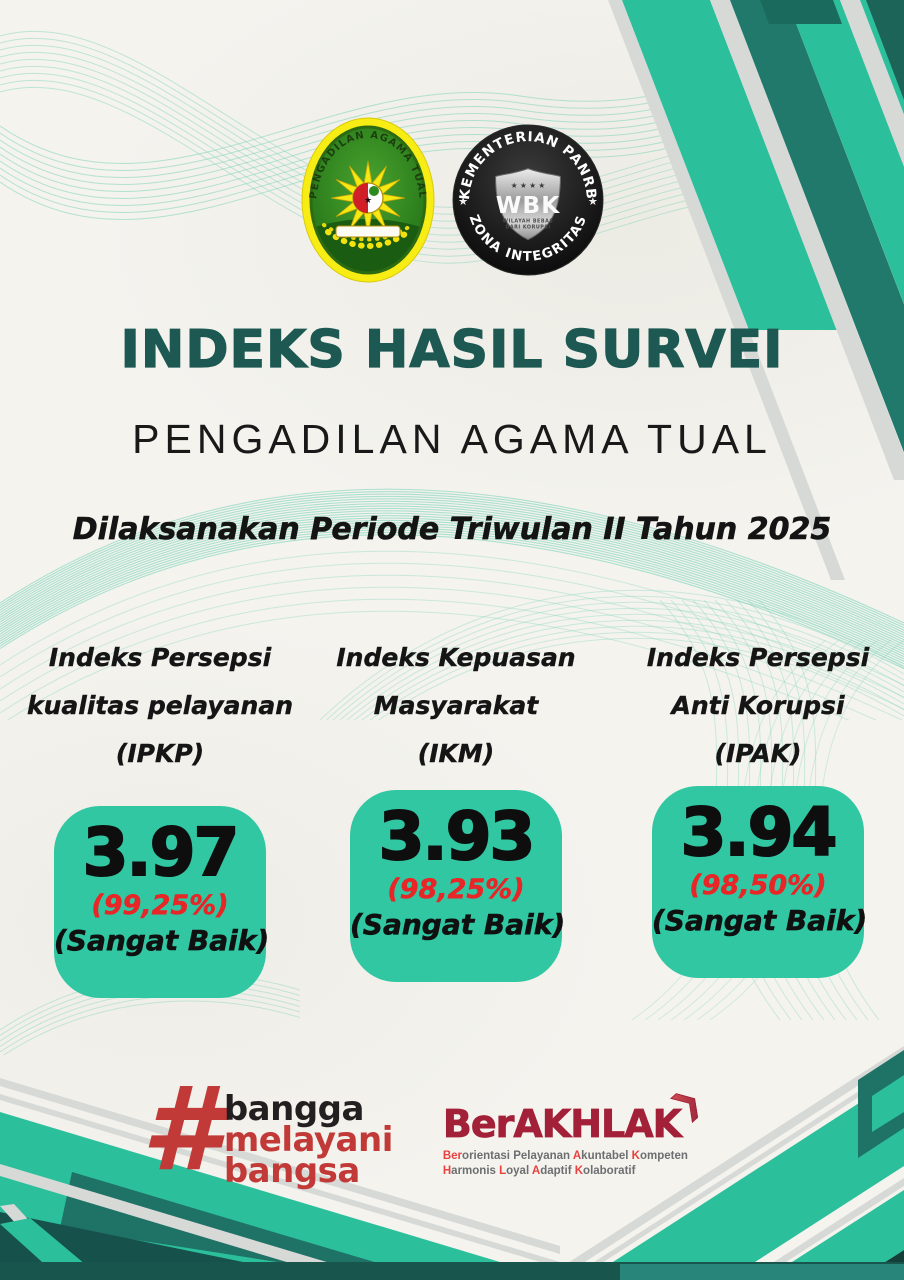 The image size is (904, 1280). I want to click on ipak-rating: (Sangat Baik), so click(760, 921).